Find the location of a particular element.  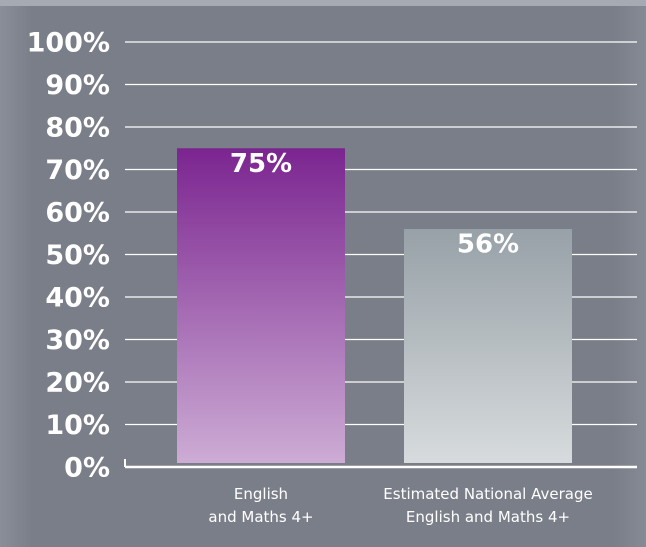

y-tick-label: 100% is located at coordinates (68, 43).